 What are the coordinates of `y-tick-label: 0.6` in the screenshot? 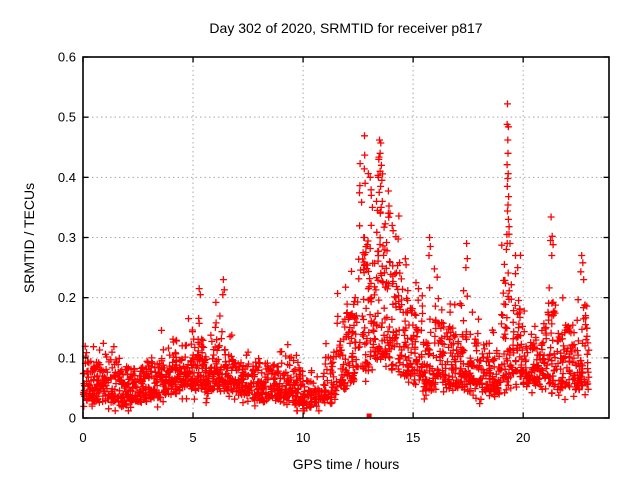 It's located at (67, 57).